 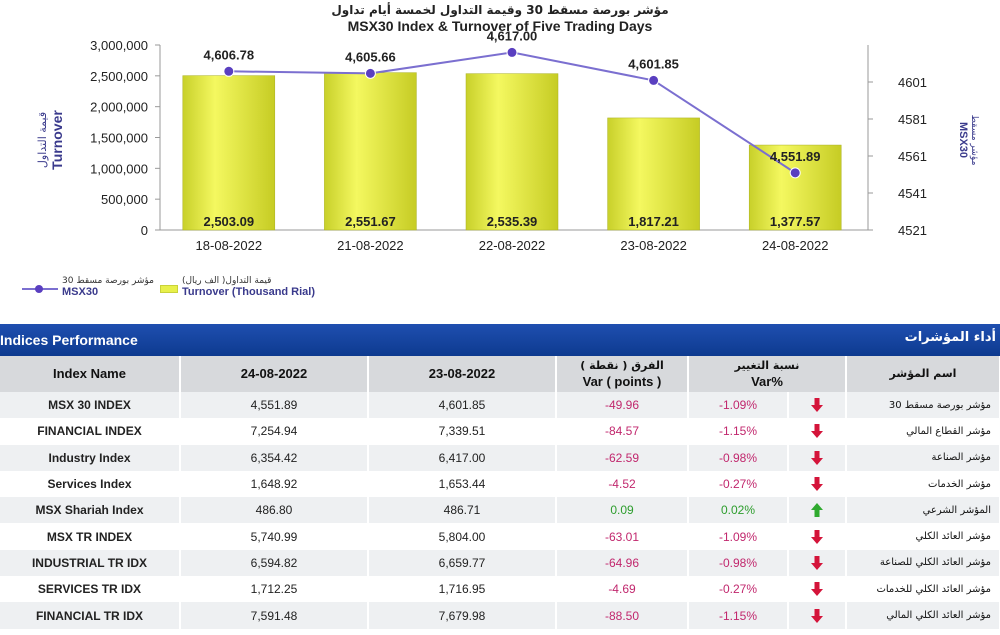 I want to click on turnover-value-label: 1,817.21, so click(x=653, y=221).